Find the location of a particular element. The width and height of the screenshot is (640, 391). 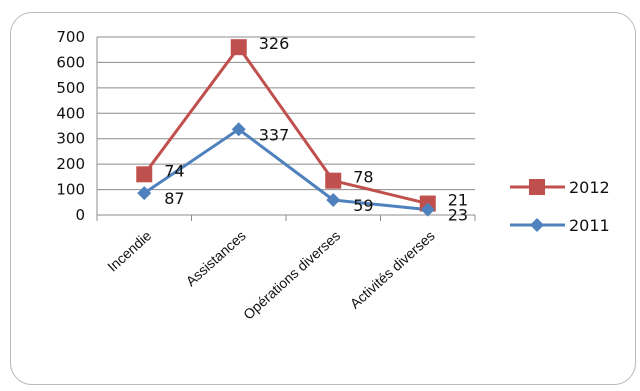

data-label: 326 is located at coordinates (274, 43).